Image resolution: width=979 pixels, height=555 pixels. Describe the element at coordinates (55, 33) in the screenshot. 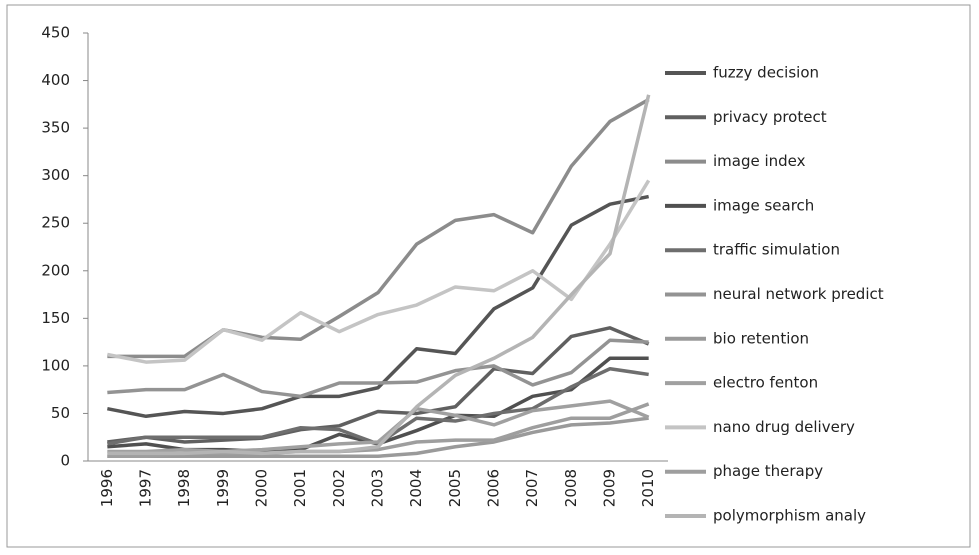

I see `y-tick-label: 450` at that location.